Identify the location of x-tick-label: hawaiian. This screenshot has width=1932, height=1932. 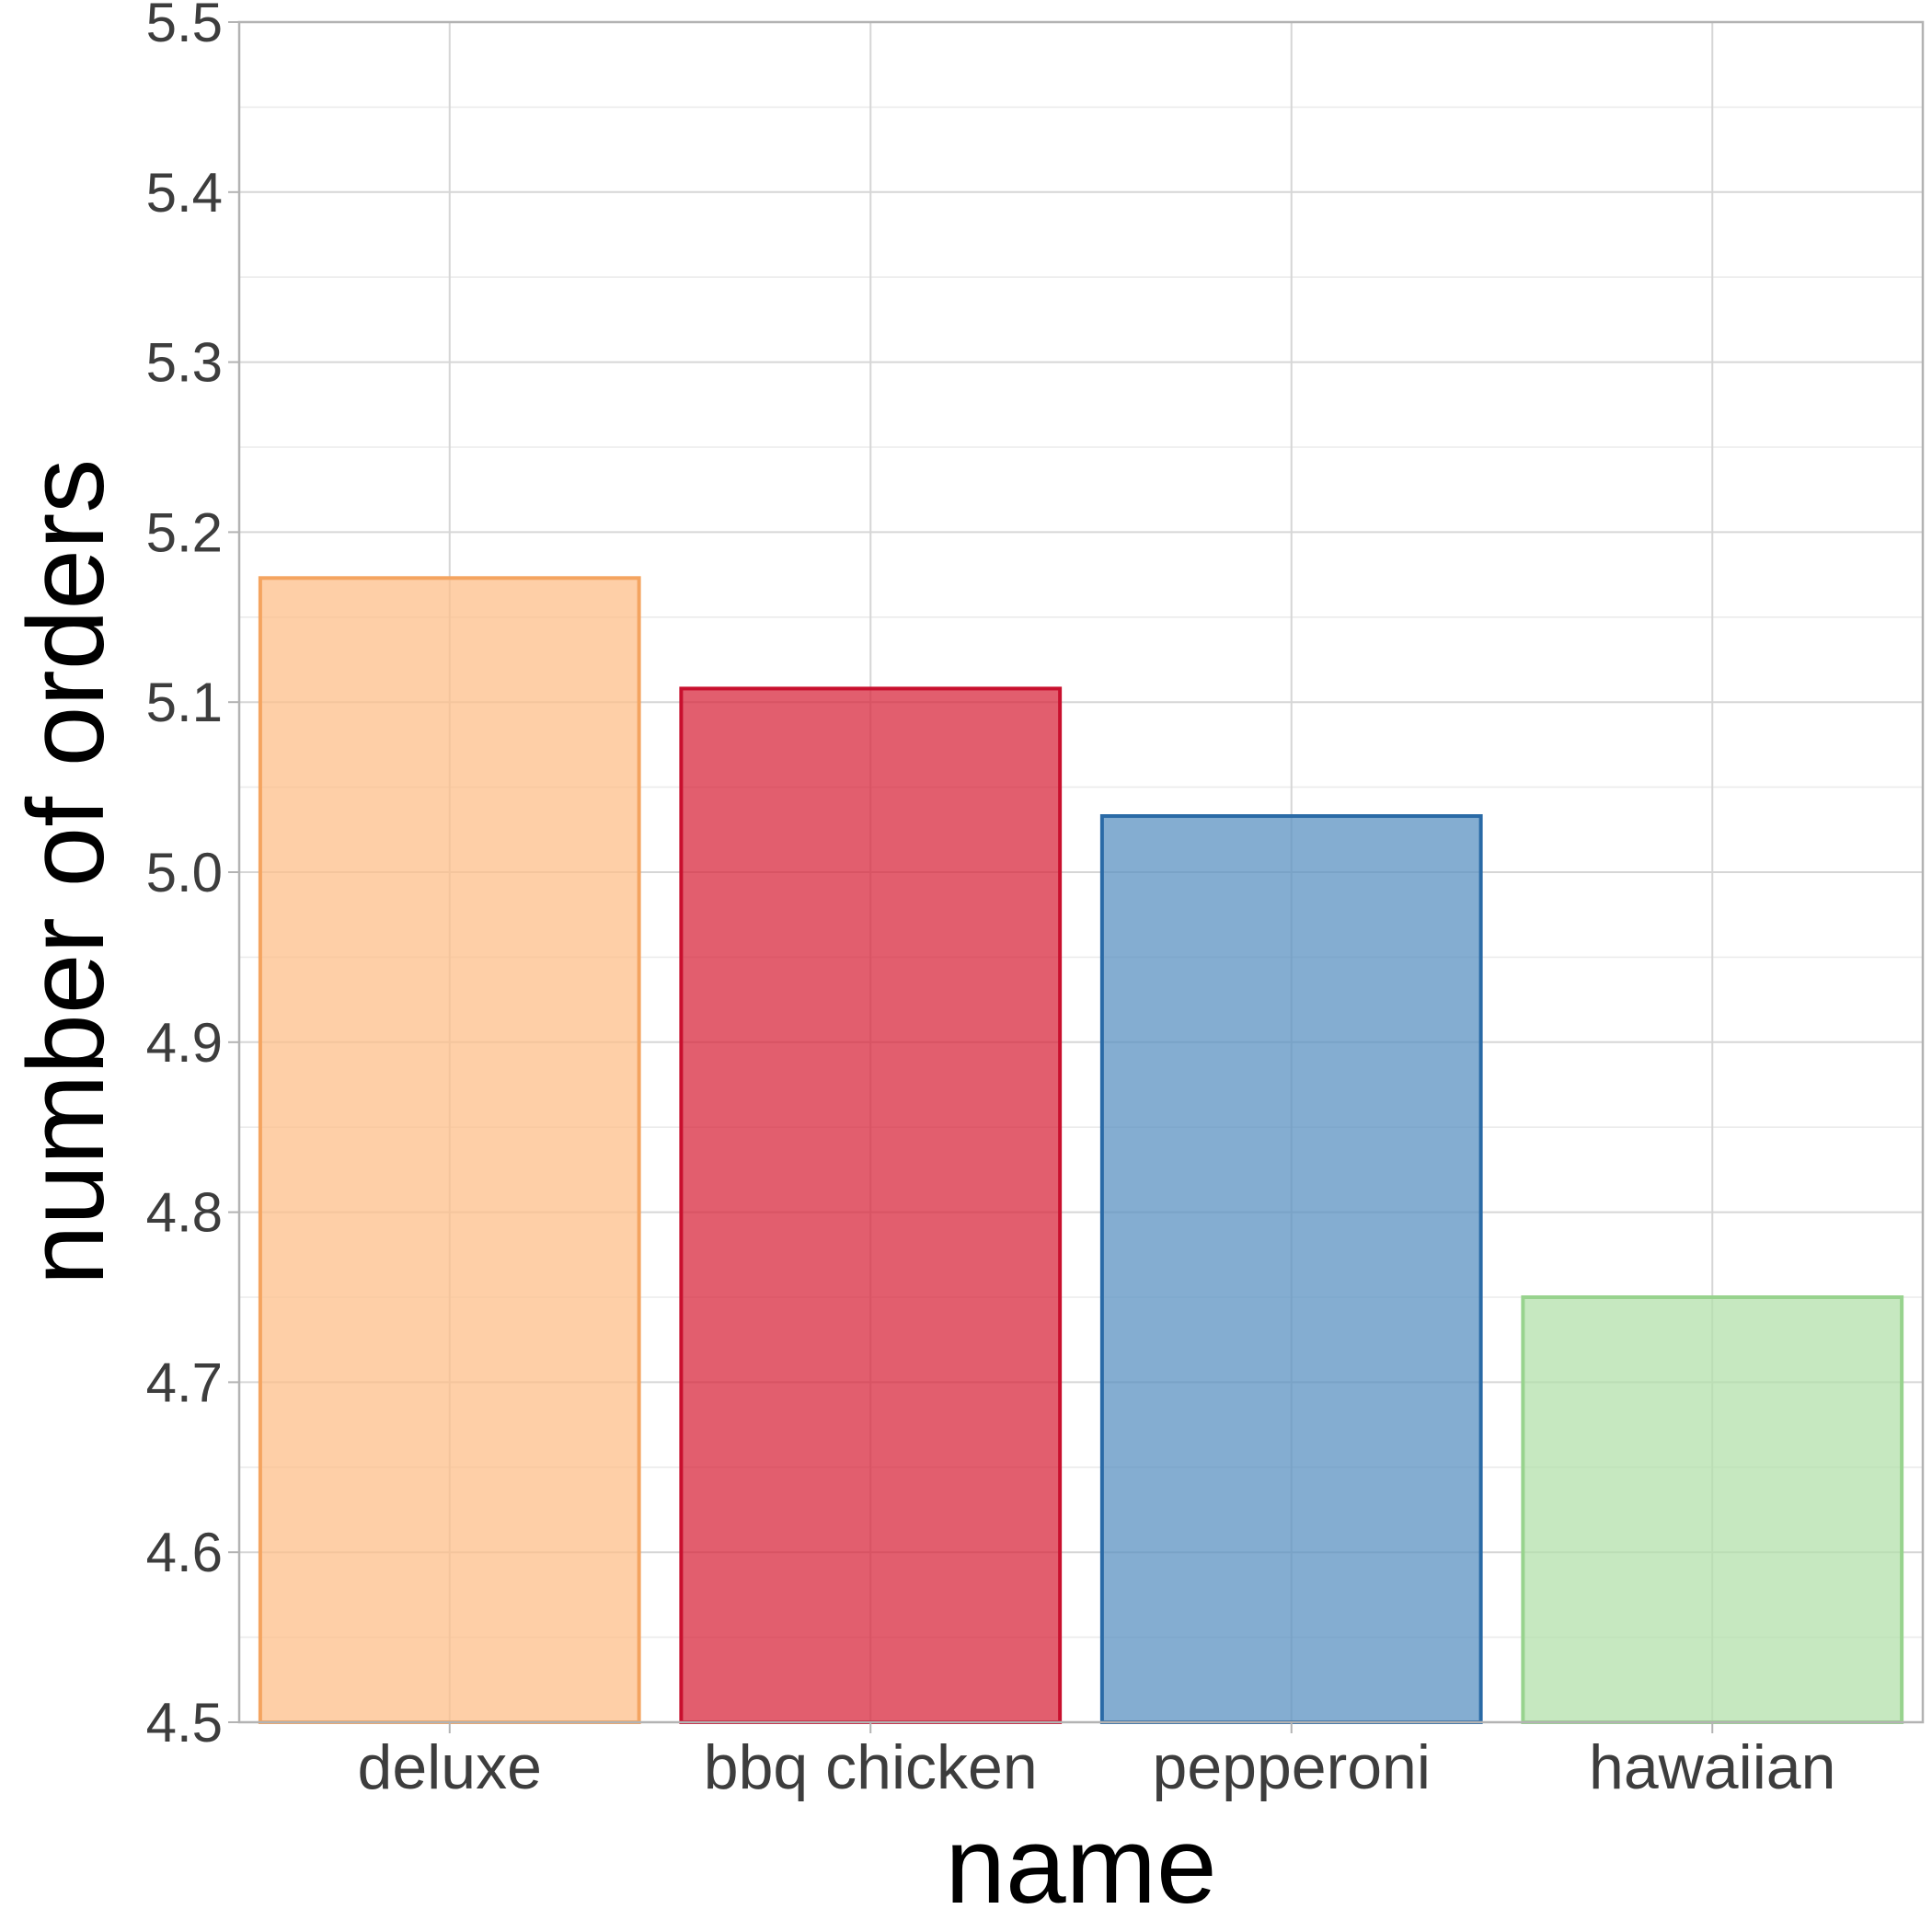
(1712, 1767).